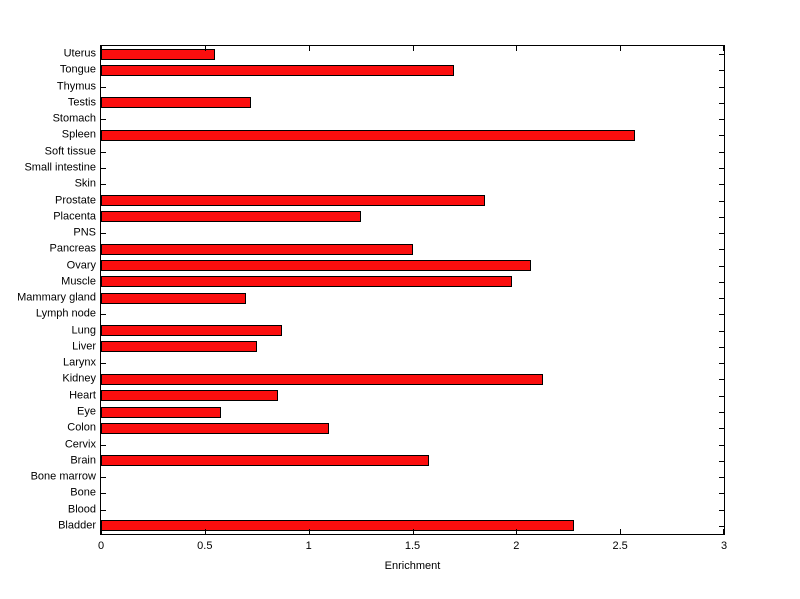 The image size is (800, 599). Describe the element at coordinates (721, 168) in the screenshot. I see `y-tick-right-small-intestine` at that location.